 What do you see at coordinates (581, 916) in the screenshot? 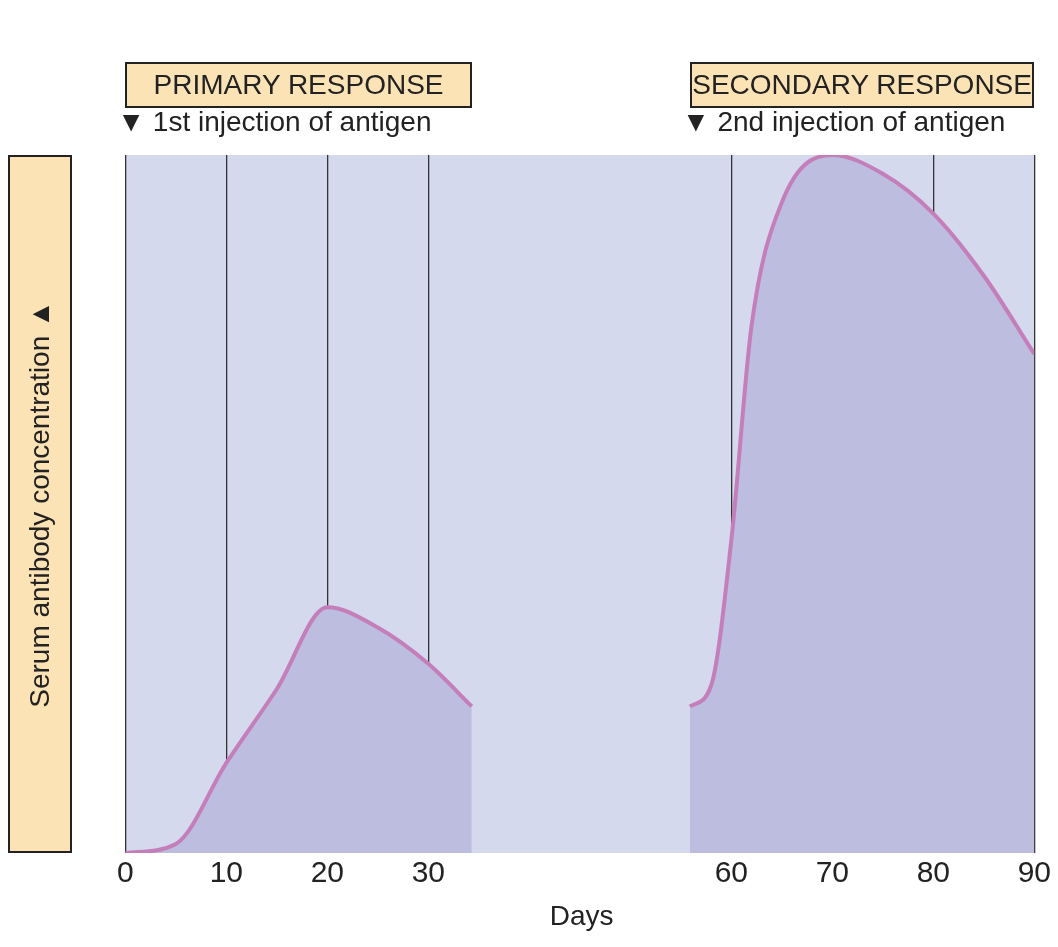
I see `x-axis-title: Days` at bounding box center [581, 916].